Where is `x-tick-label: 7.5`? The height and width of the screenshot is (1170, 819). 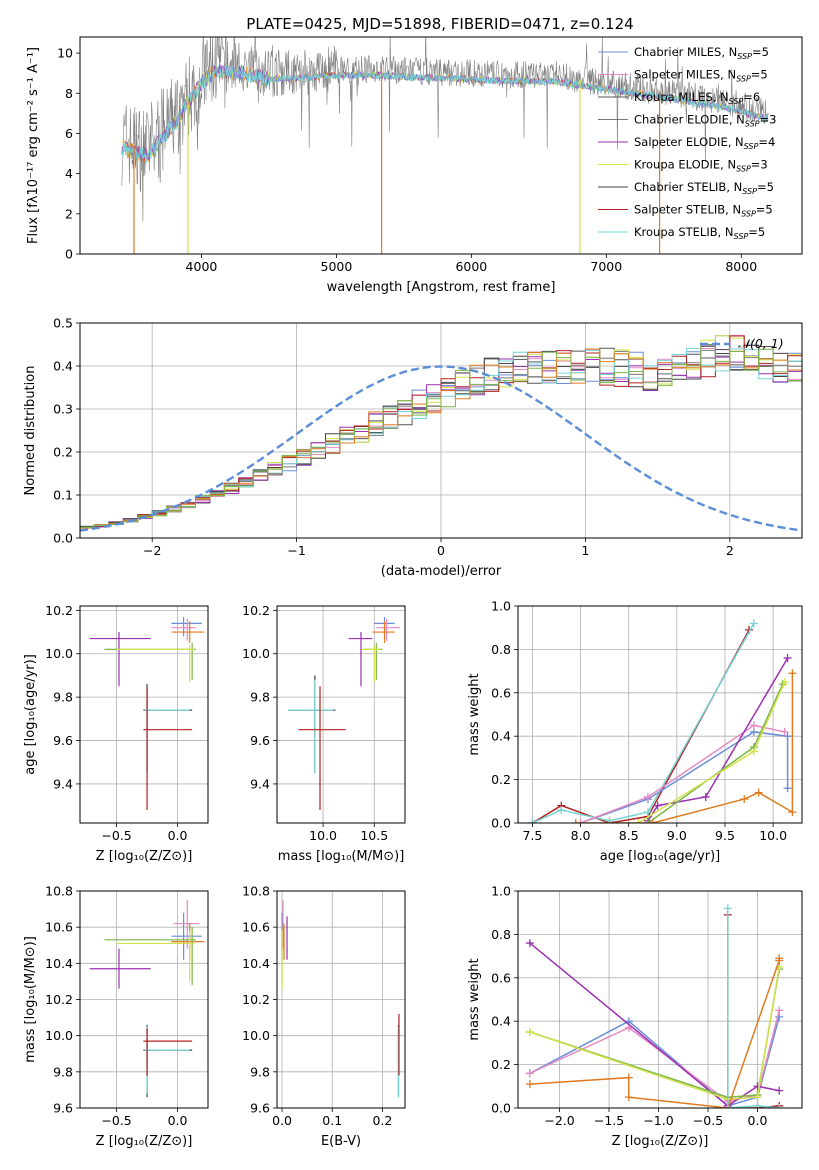 x-tick-label: 7.5 is located at coordinates (532, 835).